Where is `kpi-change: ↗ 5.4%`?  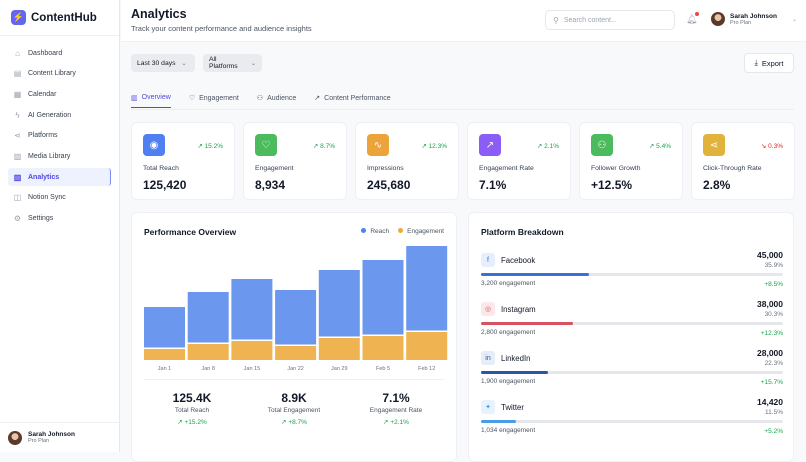
kpi-change: ↗ 5.4% is located at coordinates (659, 146).